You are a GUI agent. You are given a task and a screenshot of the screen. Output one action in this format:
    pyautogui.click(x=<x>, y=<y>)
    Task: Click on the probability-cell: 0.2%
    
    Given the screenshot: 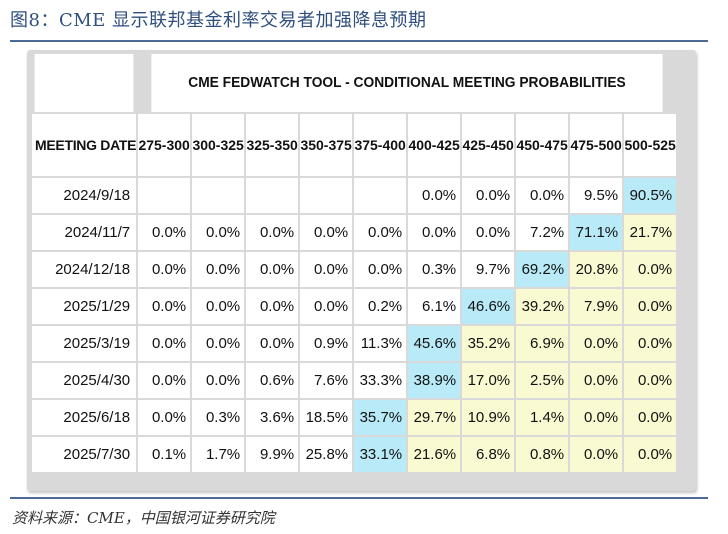 What is the action you would take?
    pyautogui.click(x=380, y=306)
    